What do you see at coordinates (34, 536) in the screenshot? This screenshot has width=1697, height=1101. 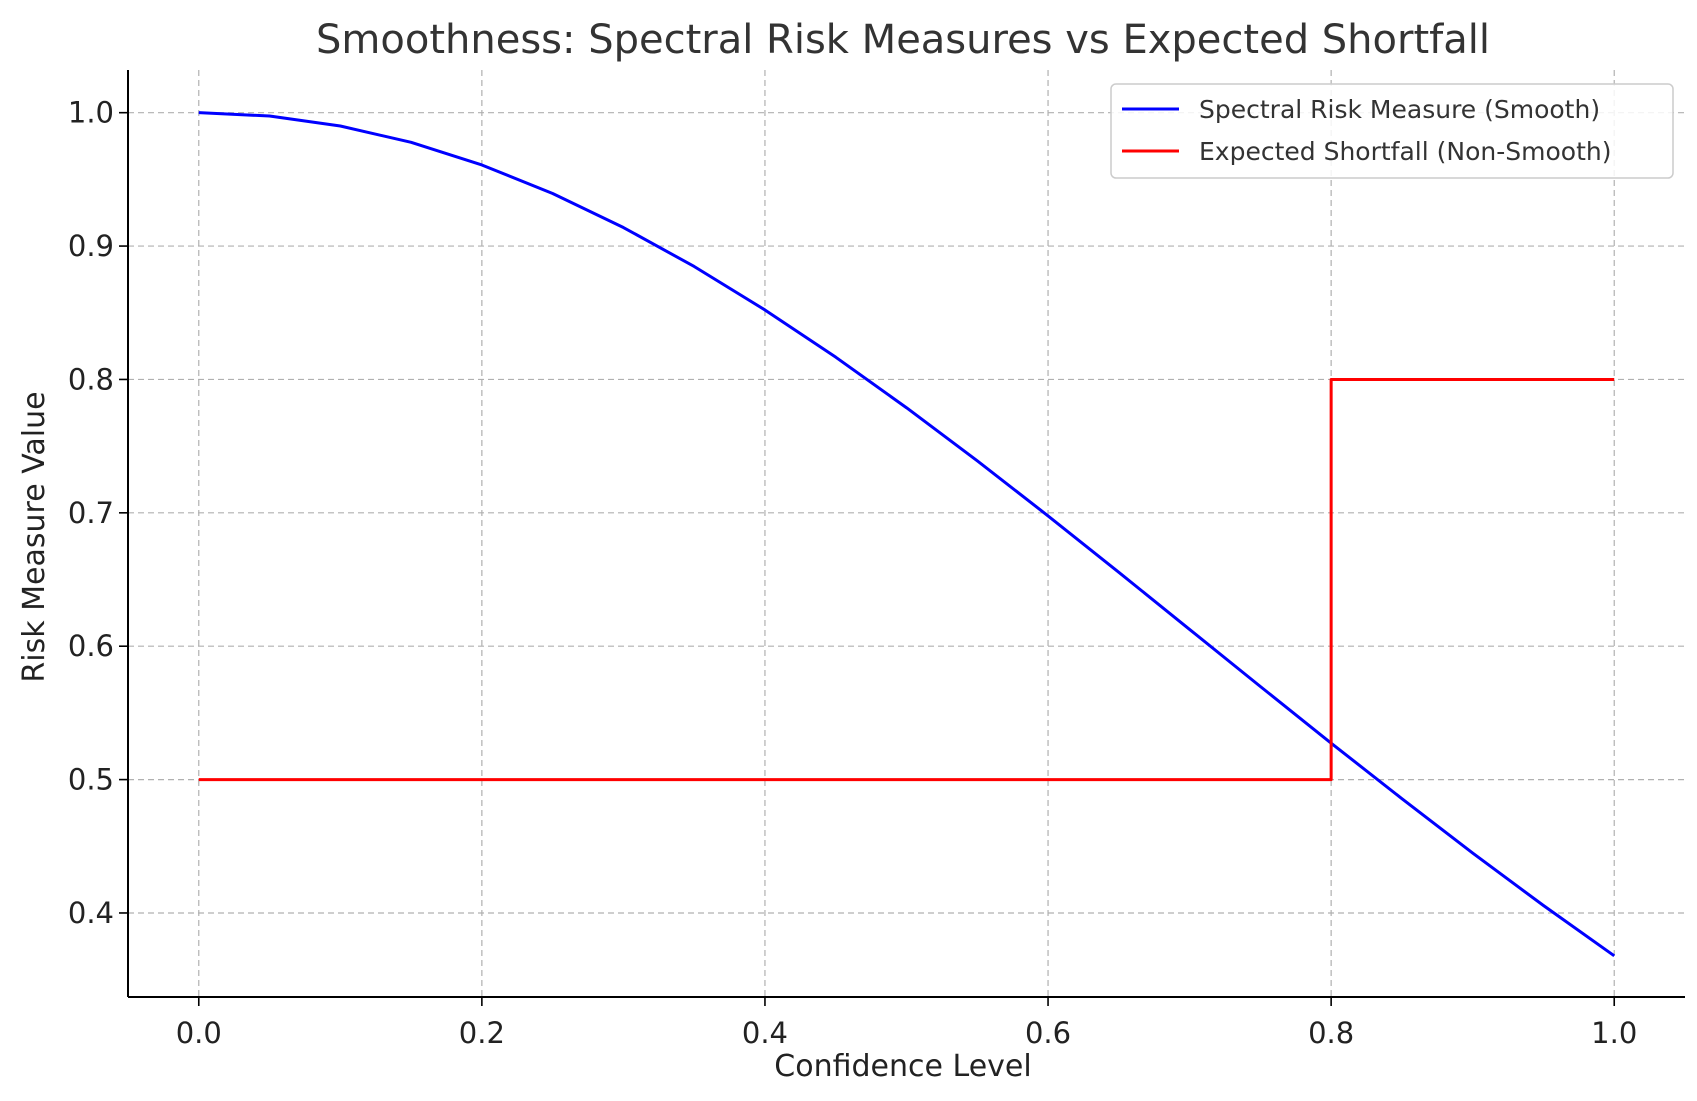 I see `y-axis-label: Risk Measure Value` at bounding box center [34, 536].